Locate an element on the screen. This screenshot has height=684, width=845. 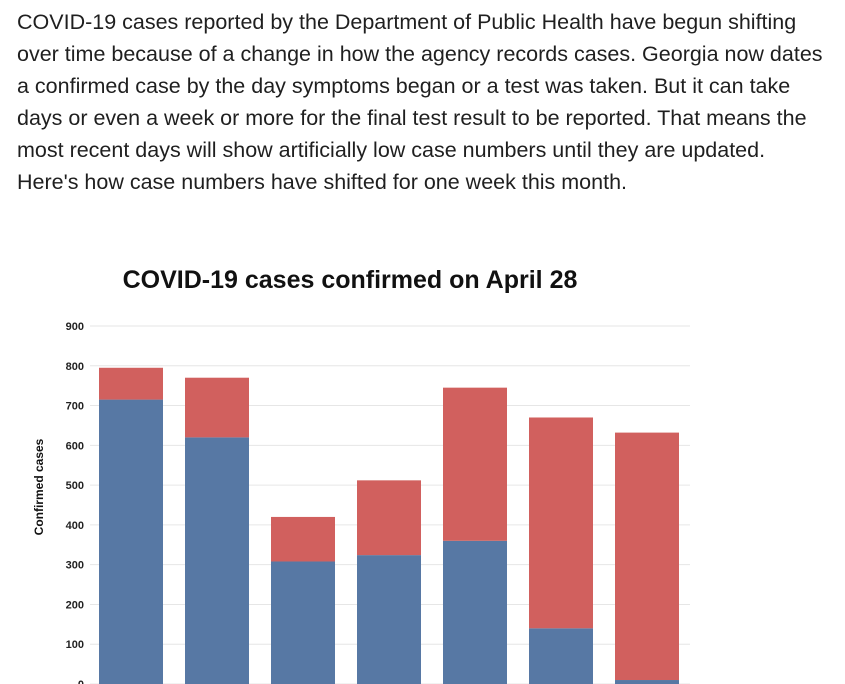
y-tick-label: 900 is located at coordinates (75, 327).